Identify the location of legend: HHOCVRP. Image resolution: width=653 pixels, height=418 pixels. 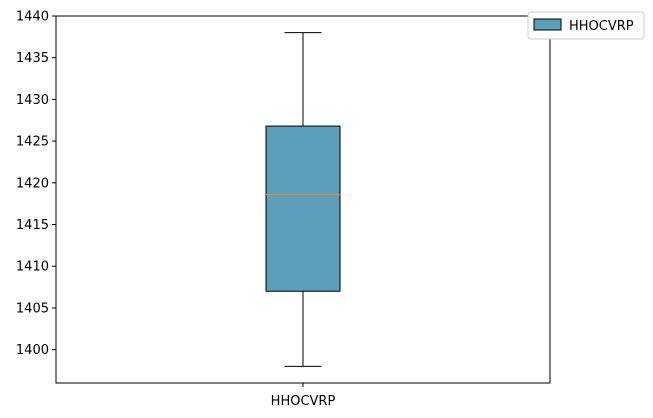
(586, 25).